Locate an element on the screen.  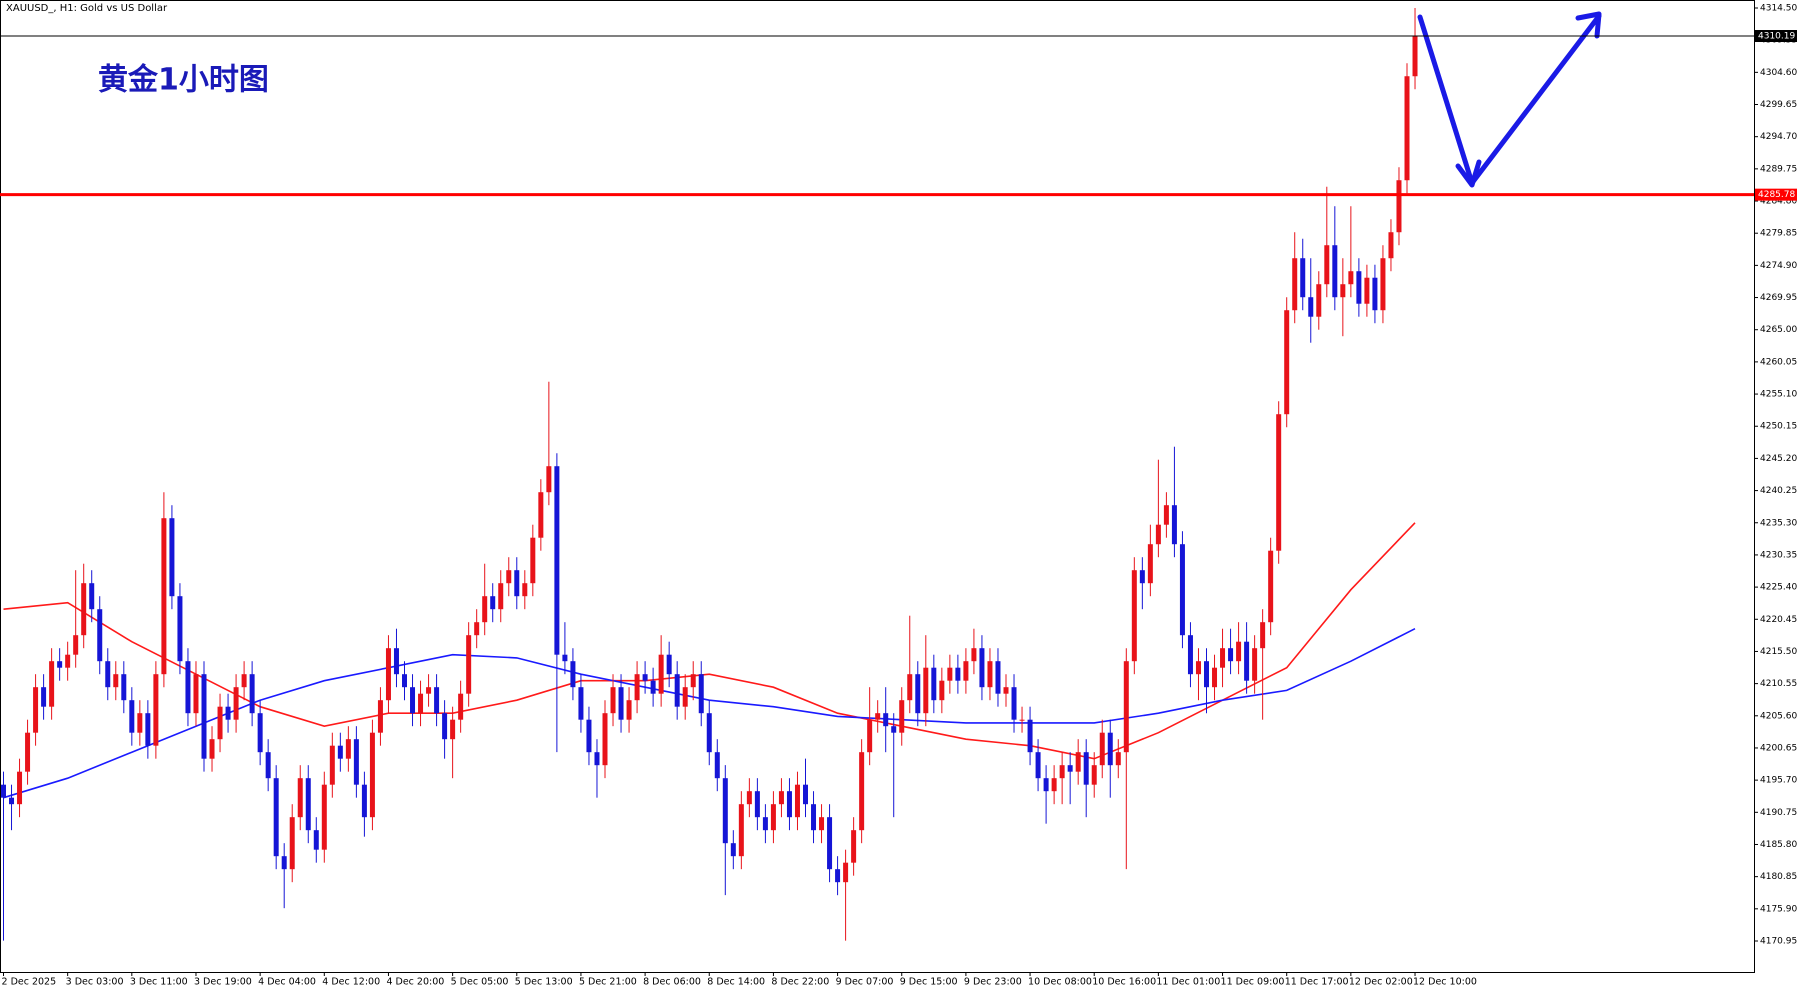
y-tick-label: 4289.75 is located at coordinates (1778, 169).